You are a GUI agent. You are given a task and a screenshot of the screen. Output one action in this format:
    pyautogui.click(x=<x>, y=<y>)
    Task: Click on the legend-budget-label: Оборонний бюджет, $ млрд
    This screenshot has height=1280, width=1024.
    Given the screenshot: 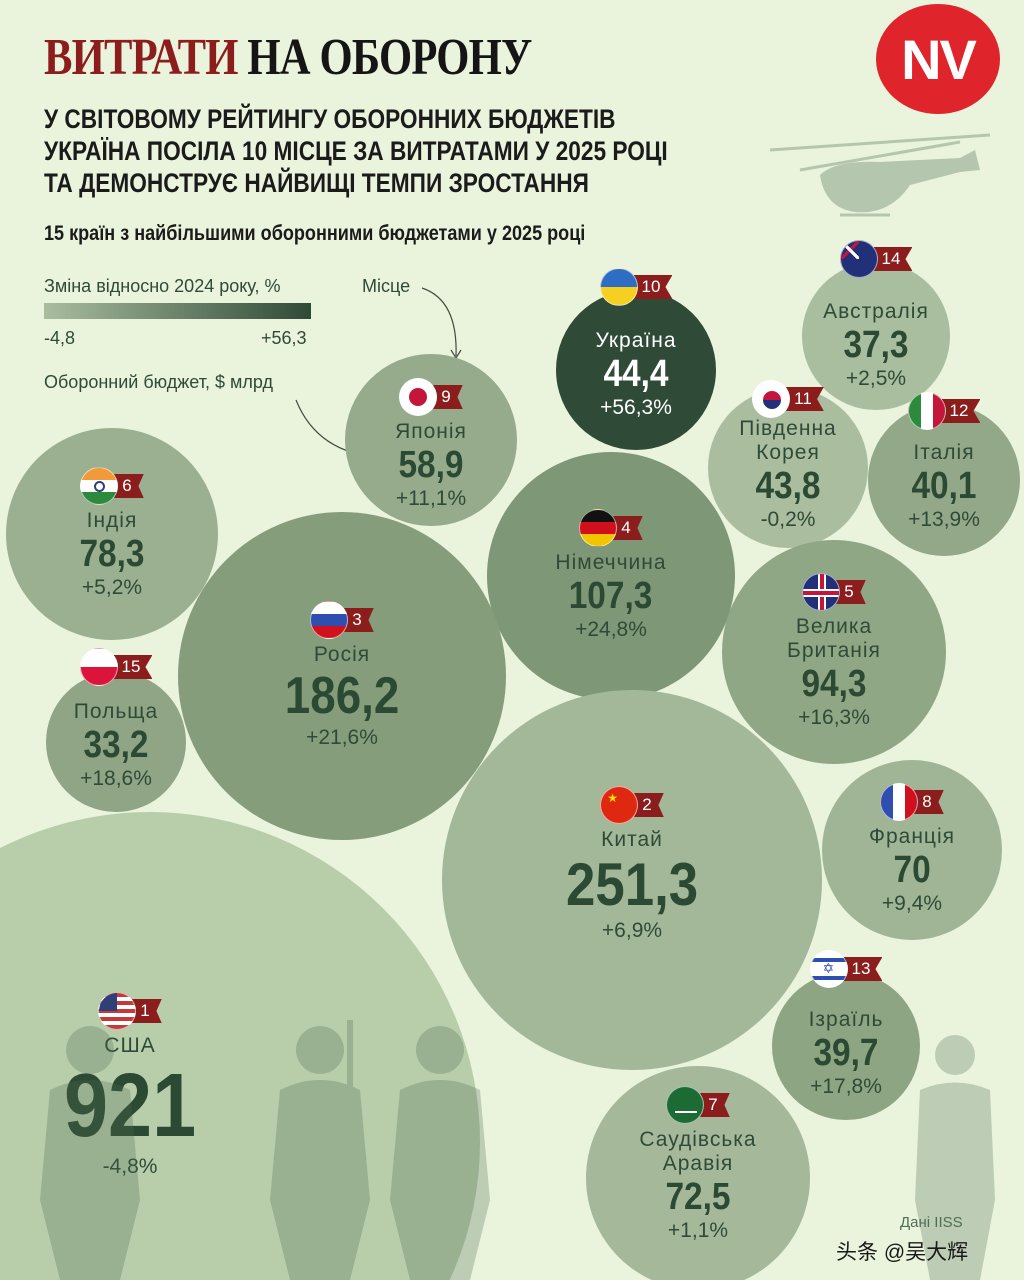 What is the action you would take?
    pyautogui.click(x=158, y=382)
    